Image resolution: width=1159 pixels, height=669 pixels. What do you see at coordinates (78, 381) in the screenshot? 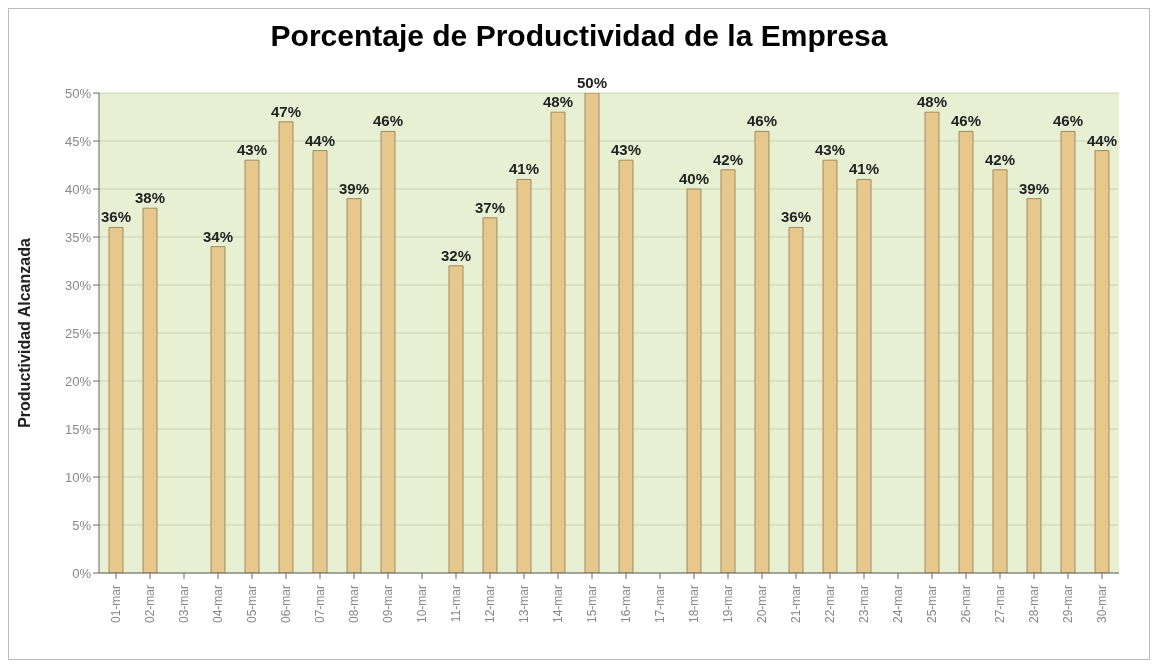
I see `y-tick-label: 20%` at bounding box center [78, 381].